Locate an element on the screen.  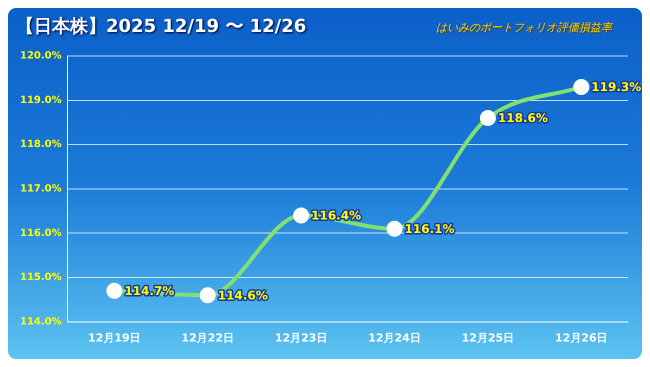
data-label: 119.3% is located at coordinates (616, 87).